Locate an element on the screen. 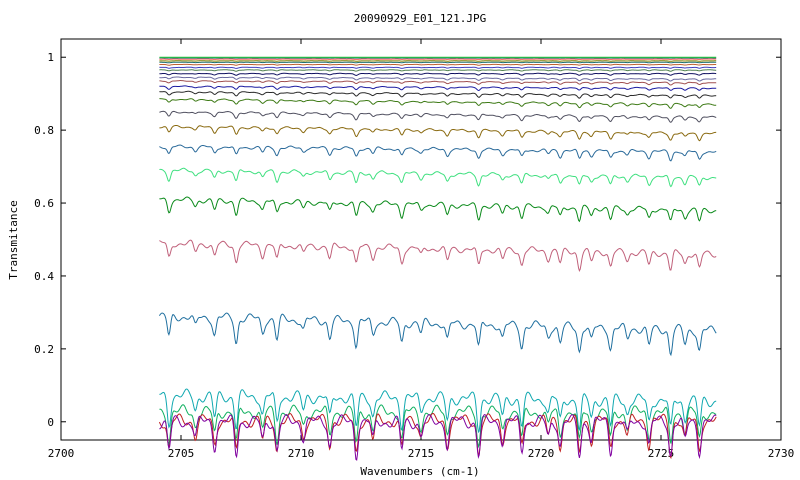 The width and height of the screenshot is (800, 480). y-tick-label: 0.8 is located at coordinates (44, 130).